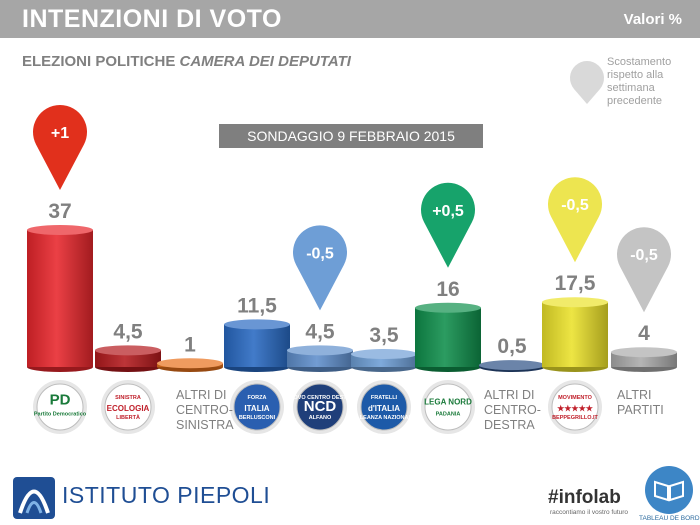 This screenshot has height=525, width=700. I want to click on unit-label: Valori %, so click(652, 19).